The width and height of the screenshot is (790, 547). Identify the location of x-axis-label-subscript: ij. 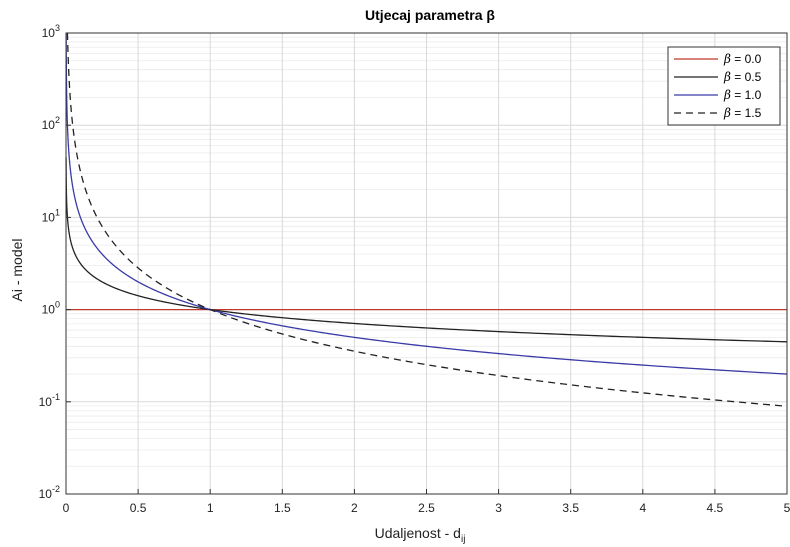
(463, 539).